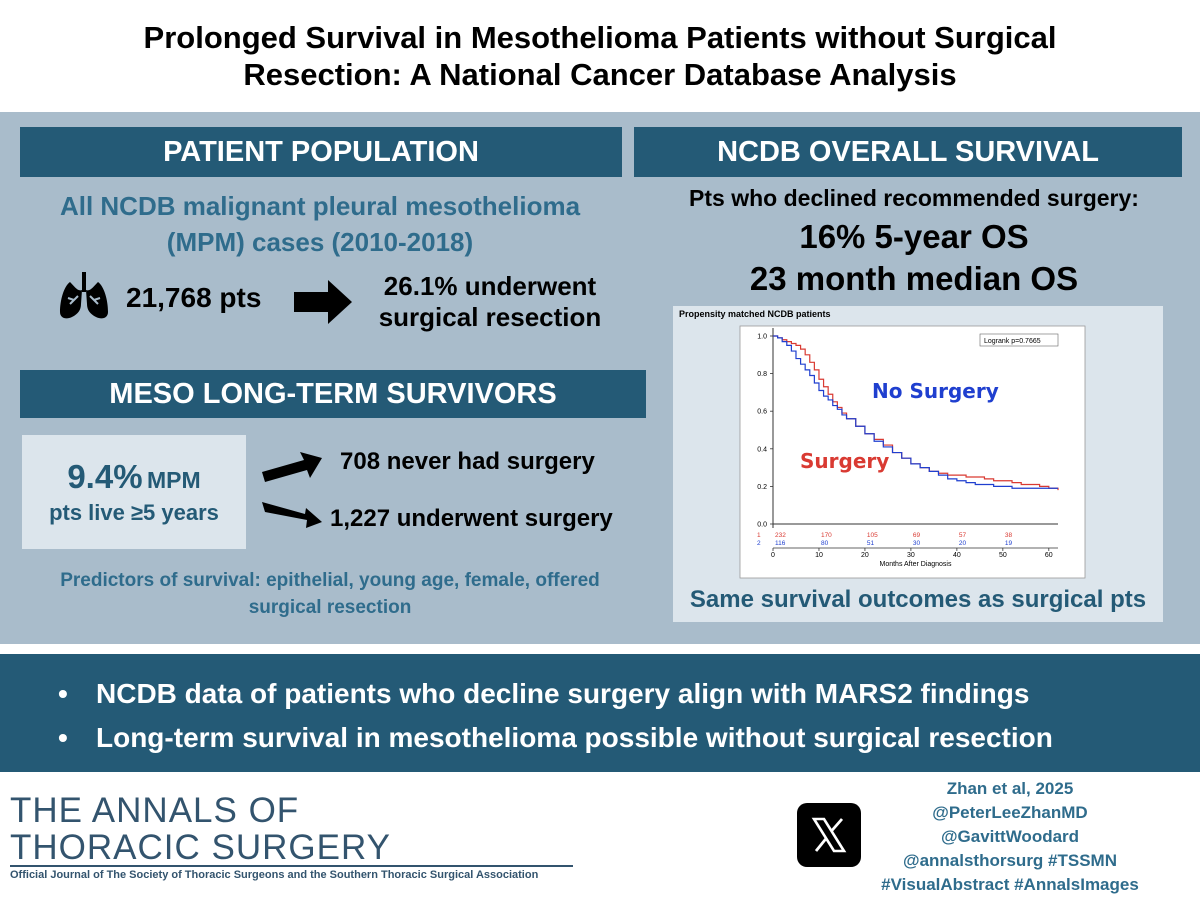  What do you see at coordinates (773, 555) in the screenshot?
I see `x-tick-label: 0` at bounding box center [773, 555].